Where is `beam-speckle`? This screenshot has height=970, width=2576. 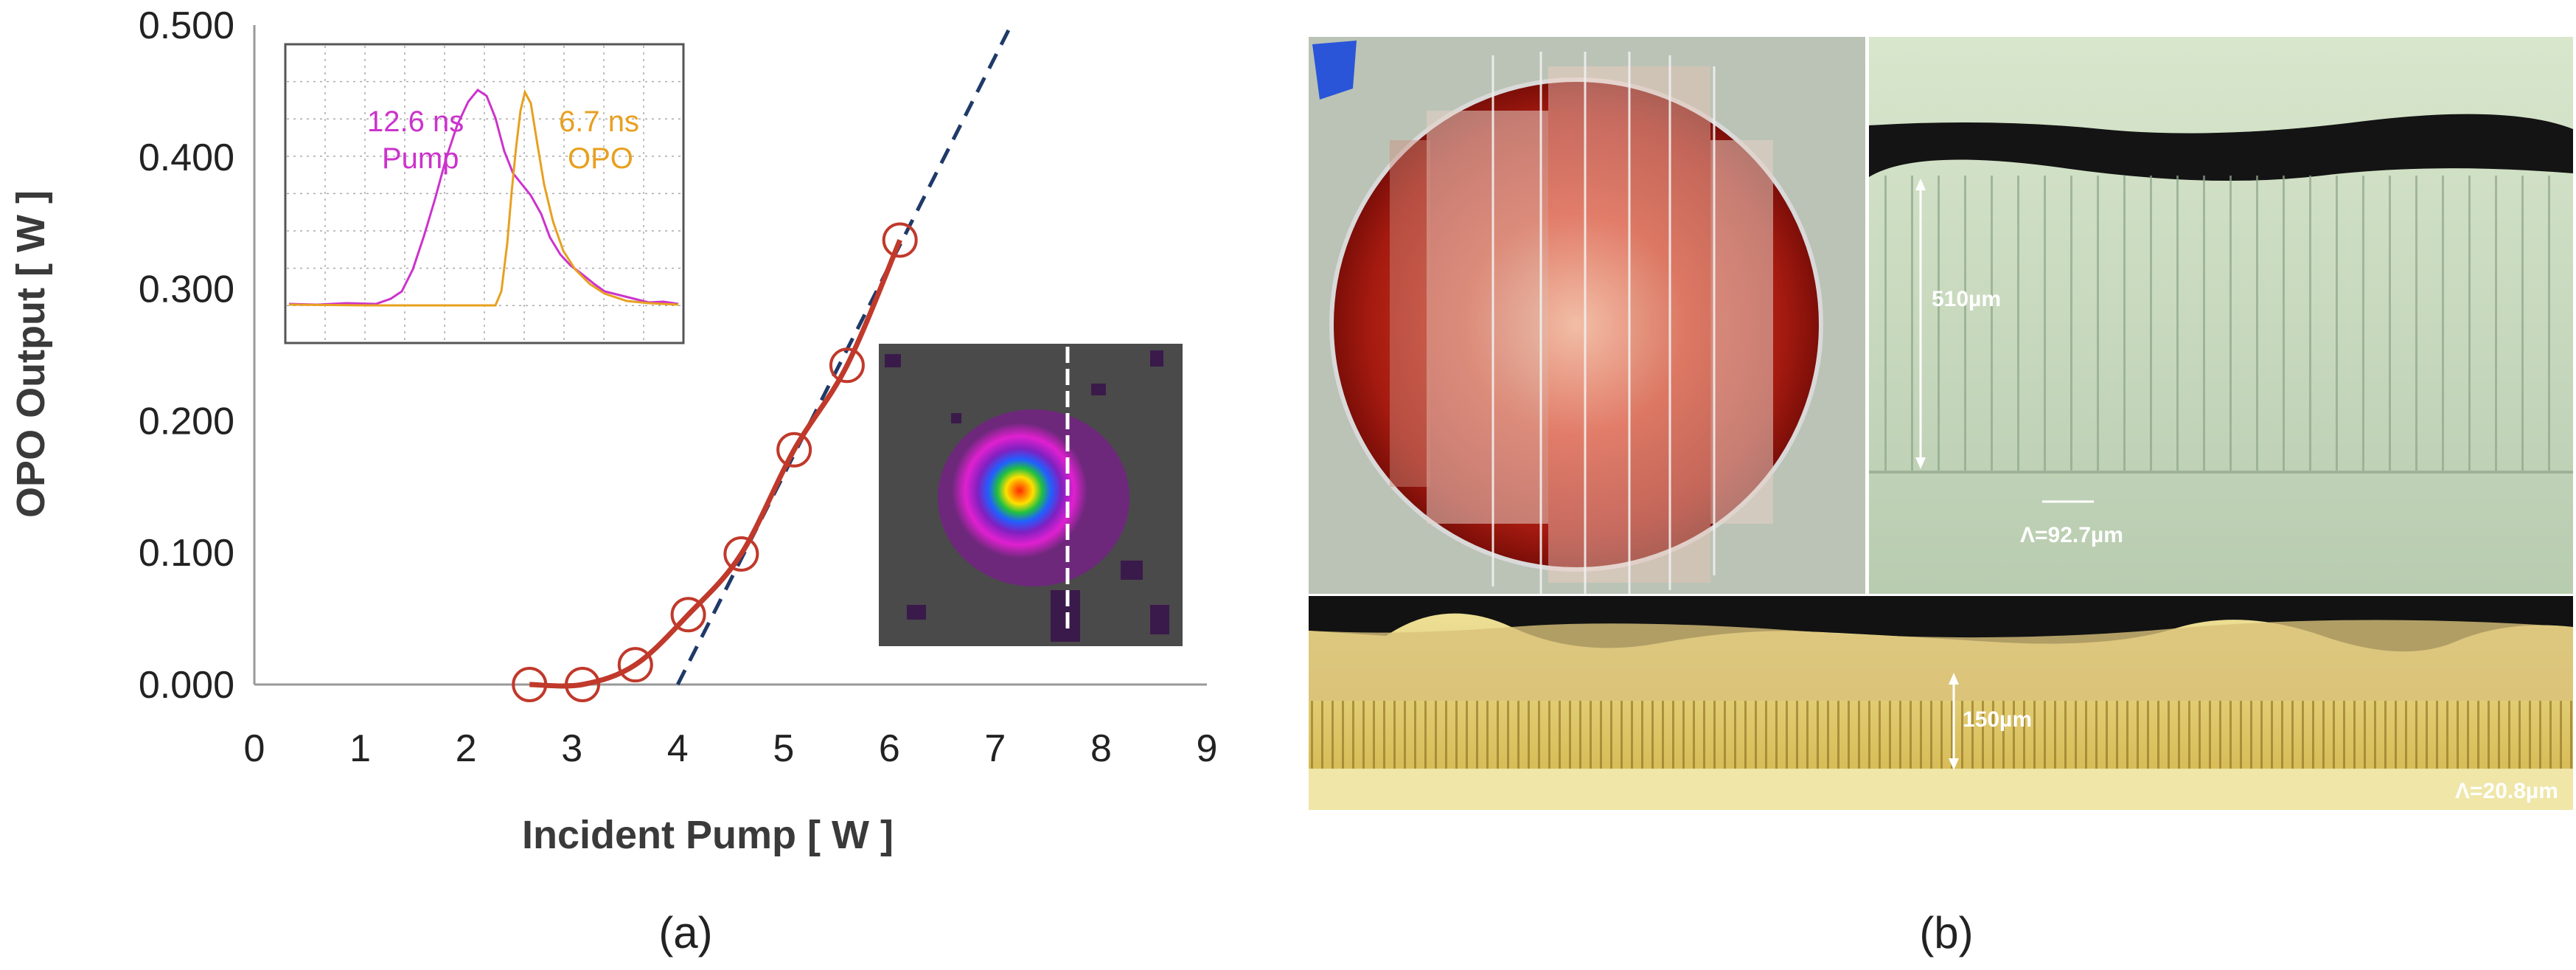
beam-speckle is located at coordinates (1027, 496).